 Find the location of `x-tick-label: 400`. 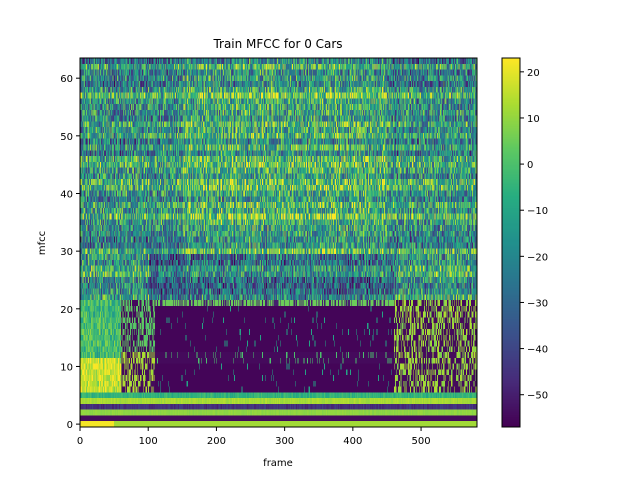

x-tick-label: 400 is located at coordinates (352, 441).